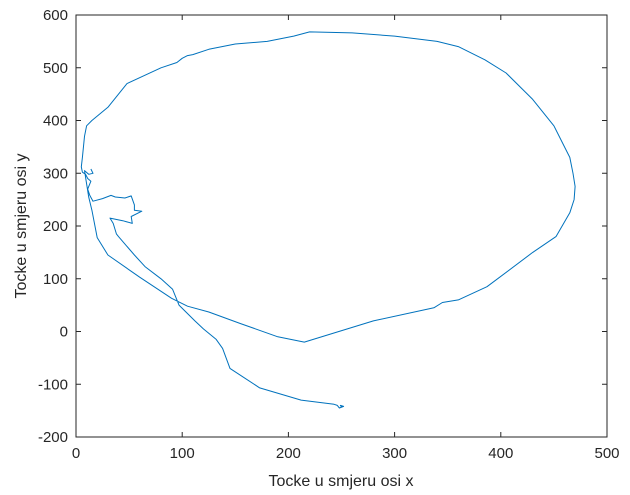  Describe the element at coordinates (76, 453) in the screenshot. I see `x-tick-label: 0` at that location.